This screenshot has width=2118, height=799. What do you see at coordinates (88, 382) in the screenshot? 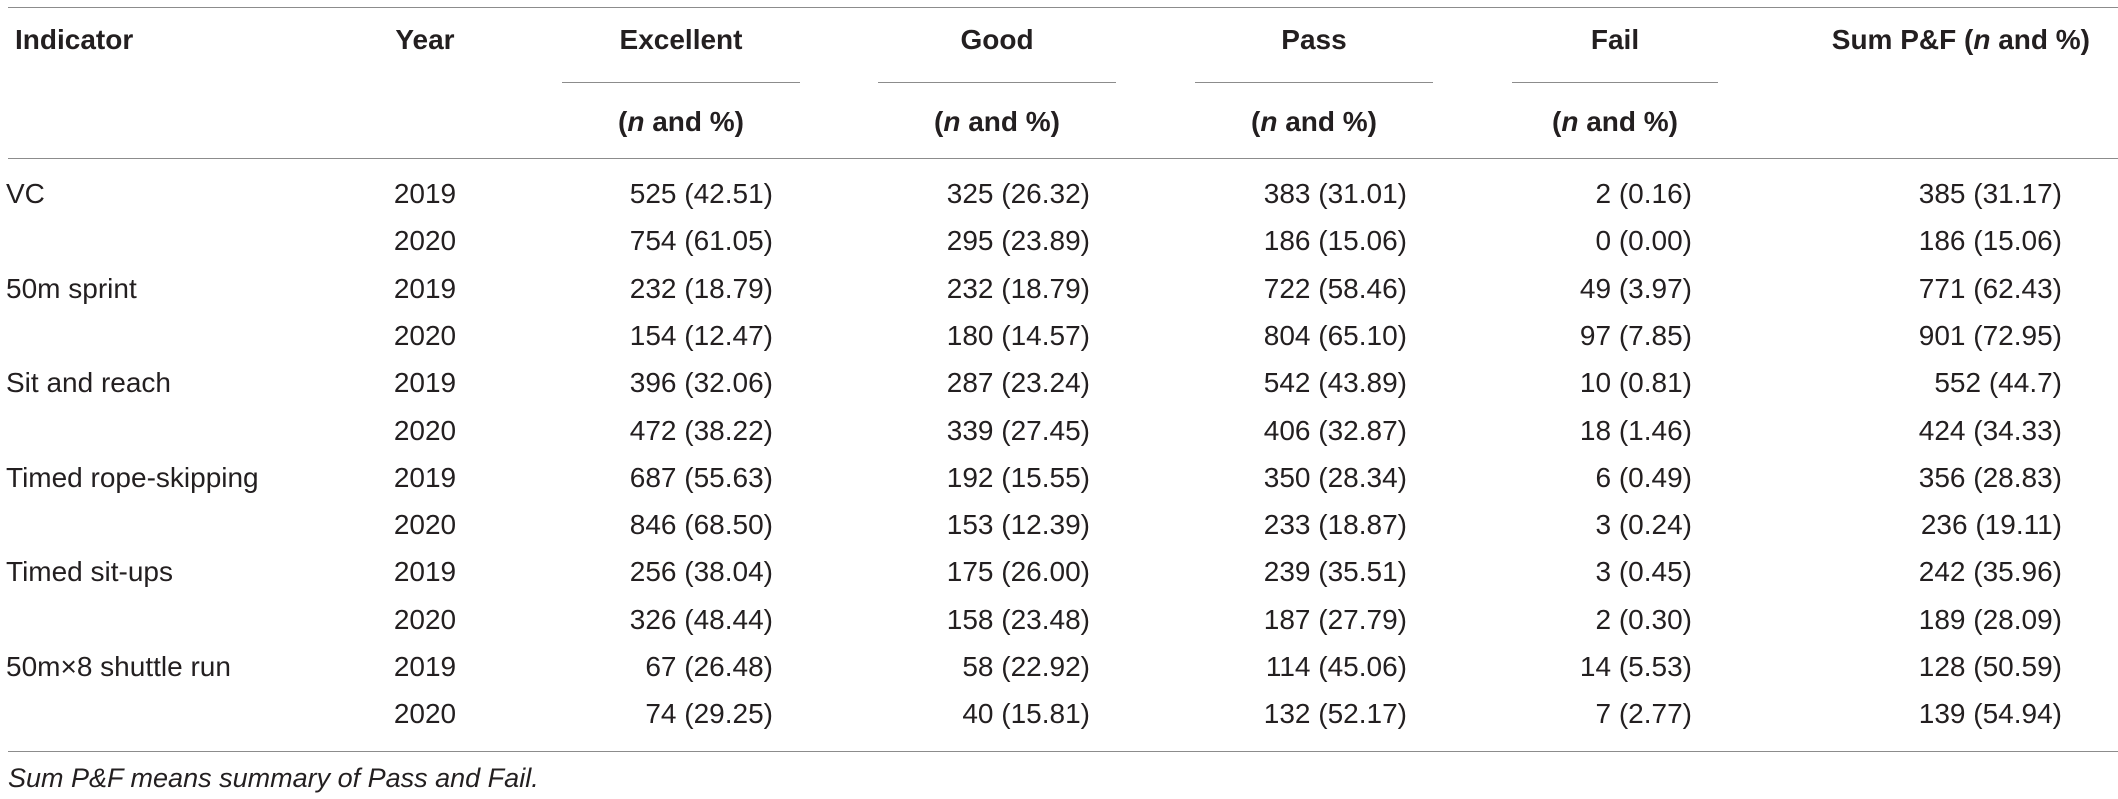
I see `cell-indicator: Sit and reach` at bounding box center [88, 382].